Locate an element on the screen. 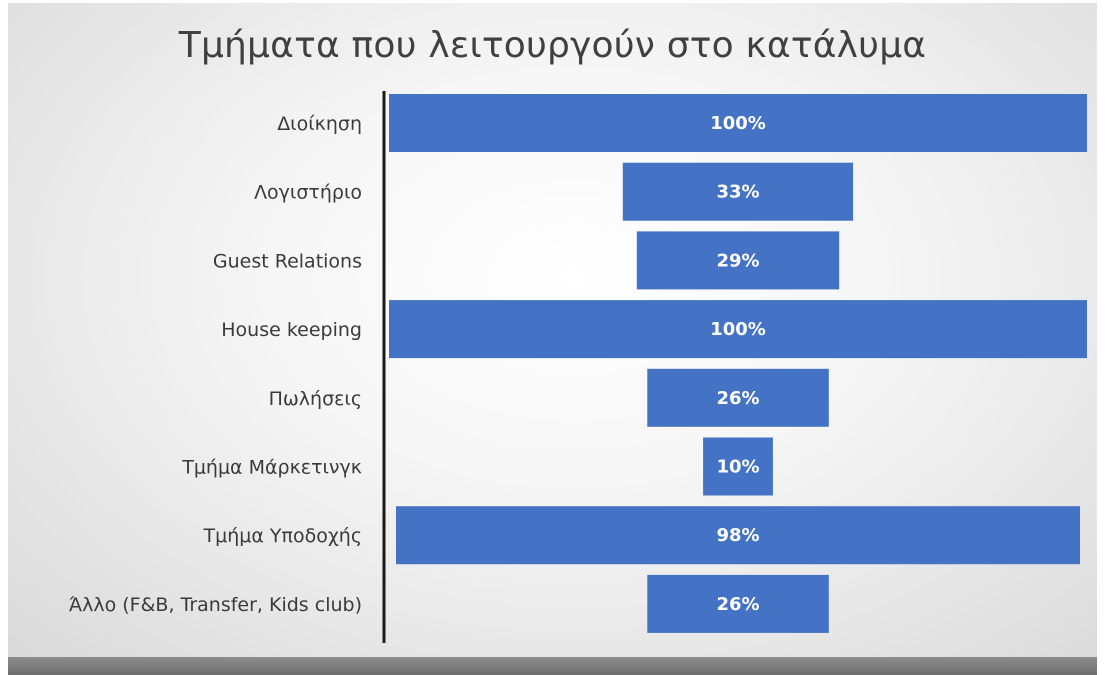 The width and height of the screenshot is (1105, 675). data-label-1: 100% is located at coordinates (738, 123).